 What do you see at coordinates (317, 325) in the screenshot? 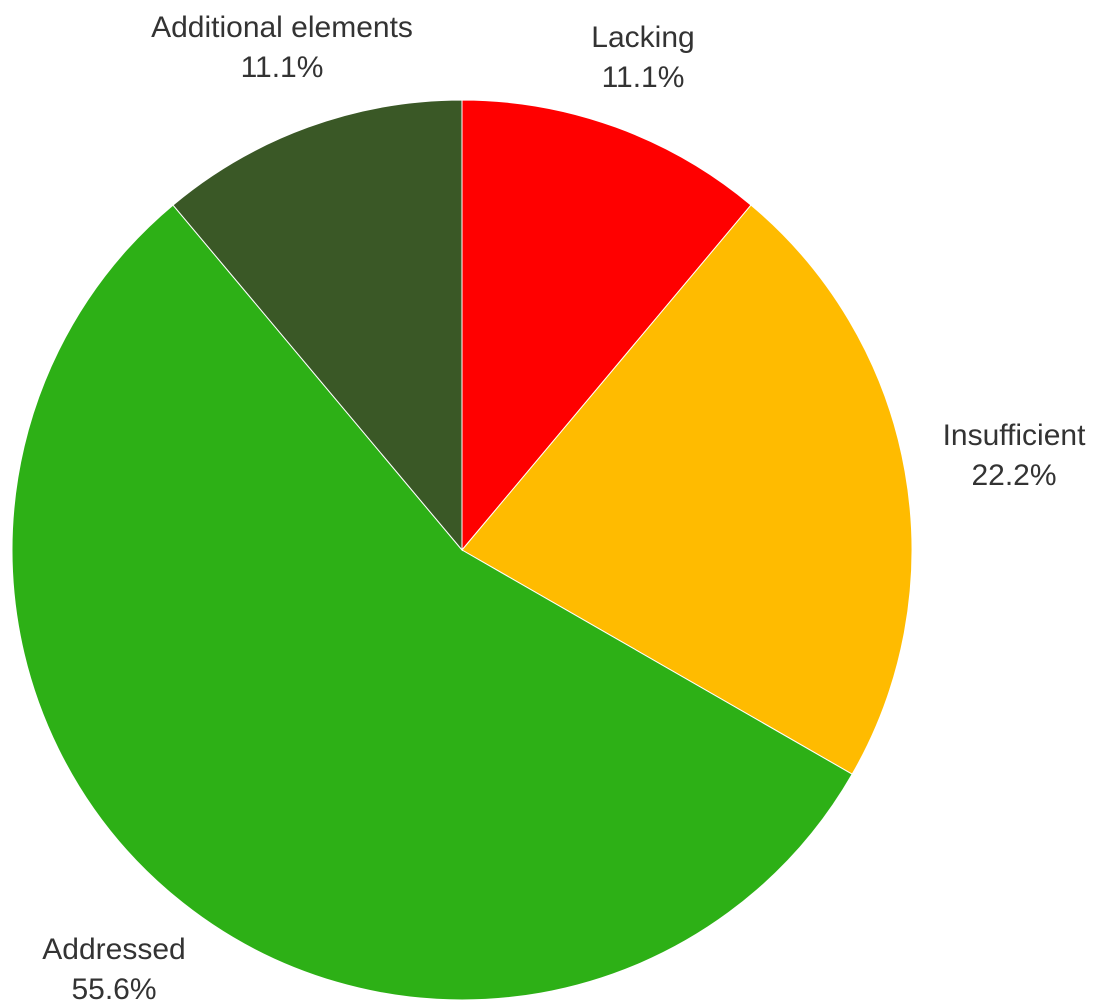
I see `pie-slice-additional-elements` at bounding box center [317, 325].